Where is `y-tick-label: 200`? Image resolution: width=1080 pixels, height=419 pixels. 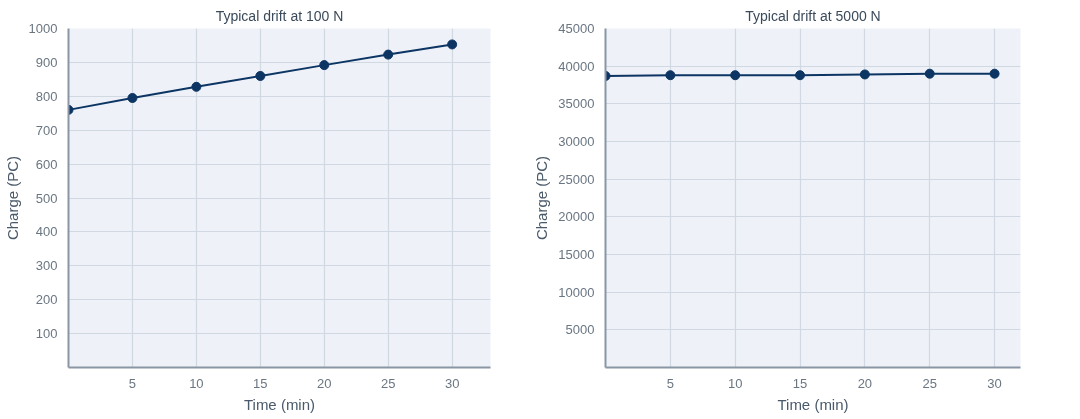 y-tick-label: 200 is located at coordinates (46, 300).